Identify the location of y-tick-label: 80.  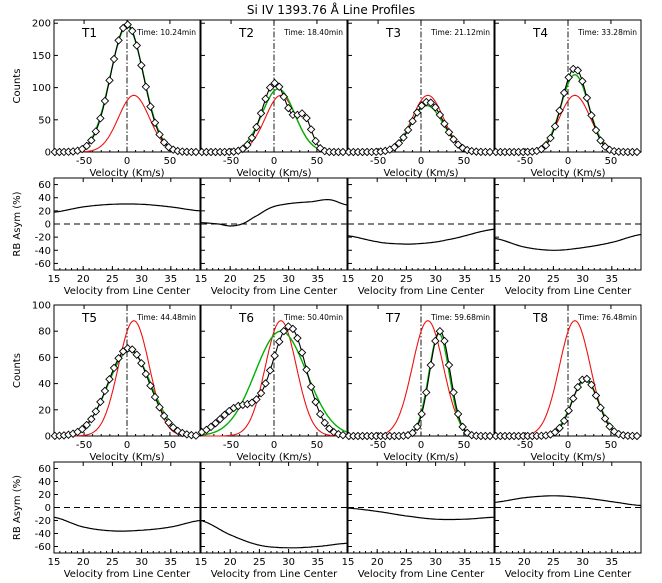
(44, 332).